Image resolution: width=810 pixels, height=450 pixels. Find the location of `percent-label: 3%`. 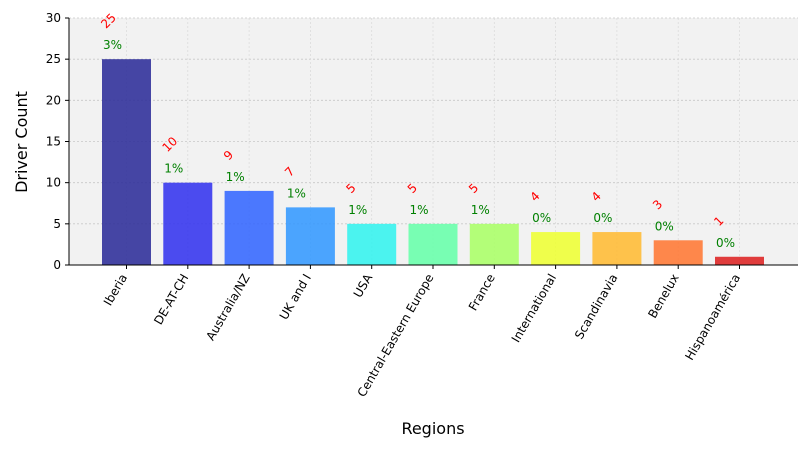

percent-label: 3% is located at coordinates (112, 45).